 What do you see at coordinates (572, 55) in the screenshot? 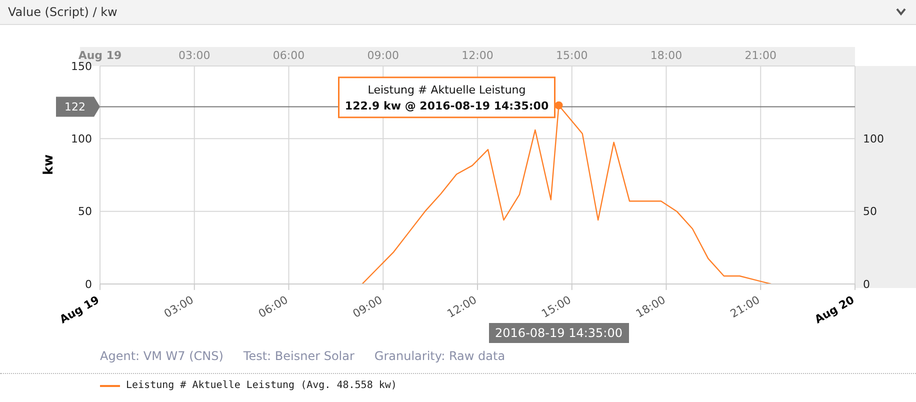
I see `x2-tick-label: 15:00` at bounding box center [572, 55].